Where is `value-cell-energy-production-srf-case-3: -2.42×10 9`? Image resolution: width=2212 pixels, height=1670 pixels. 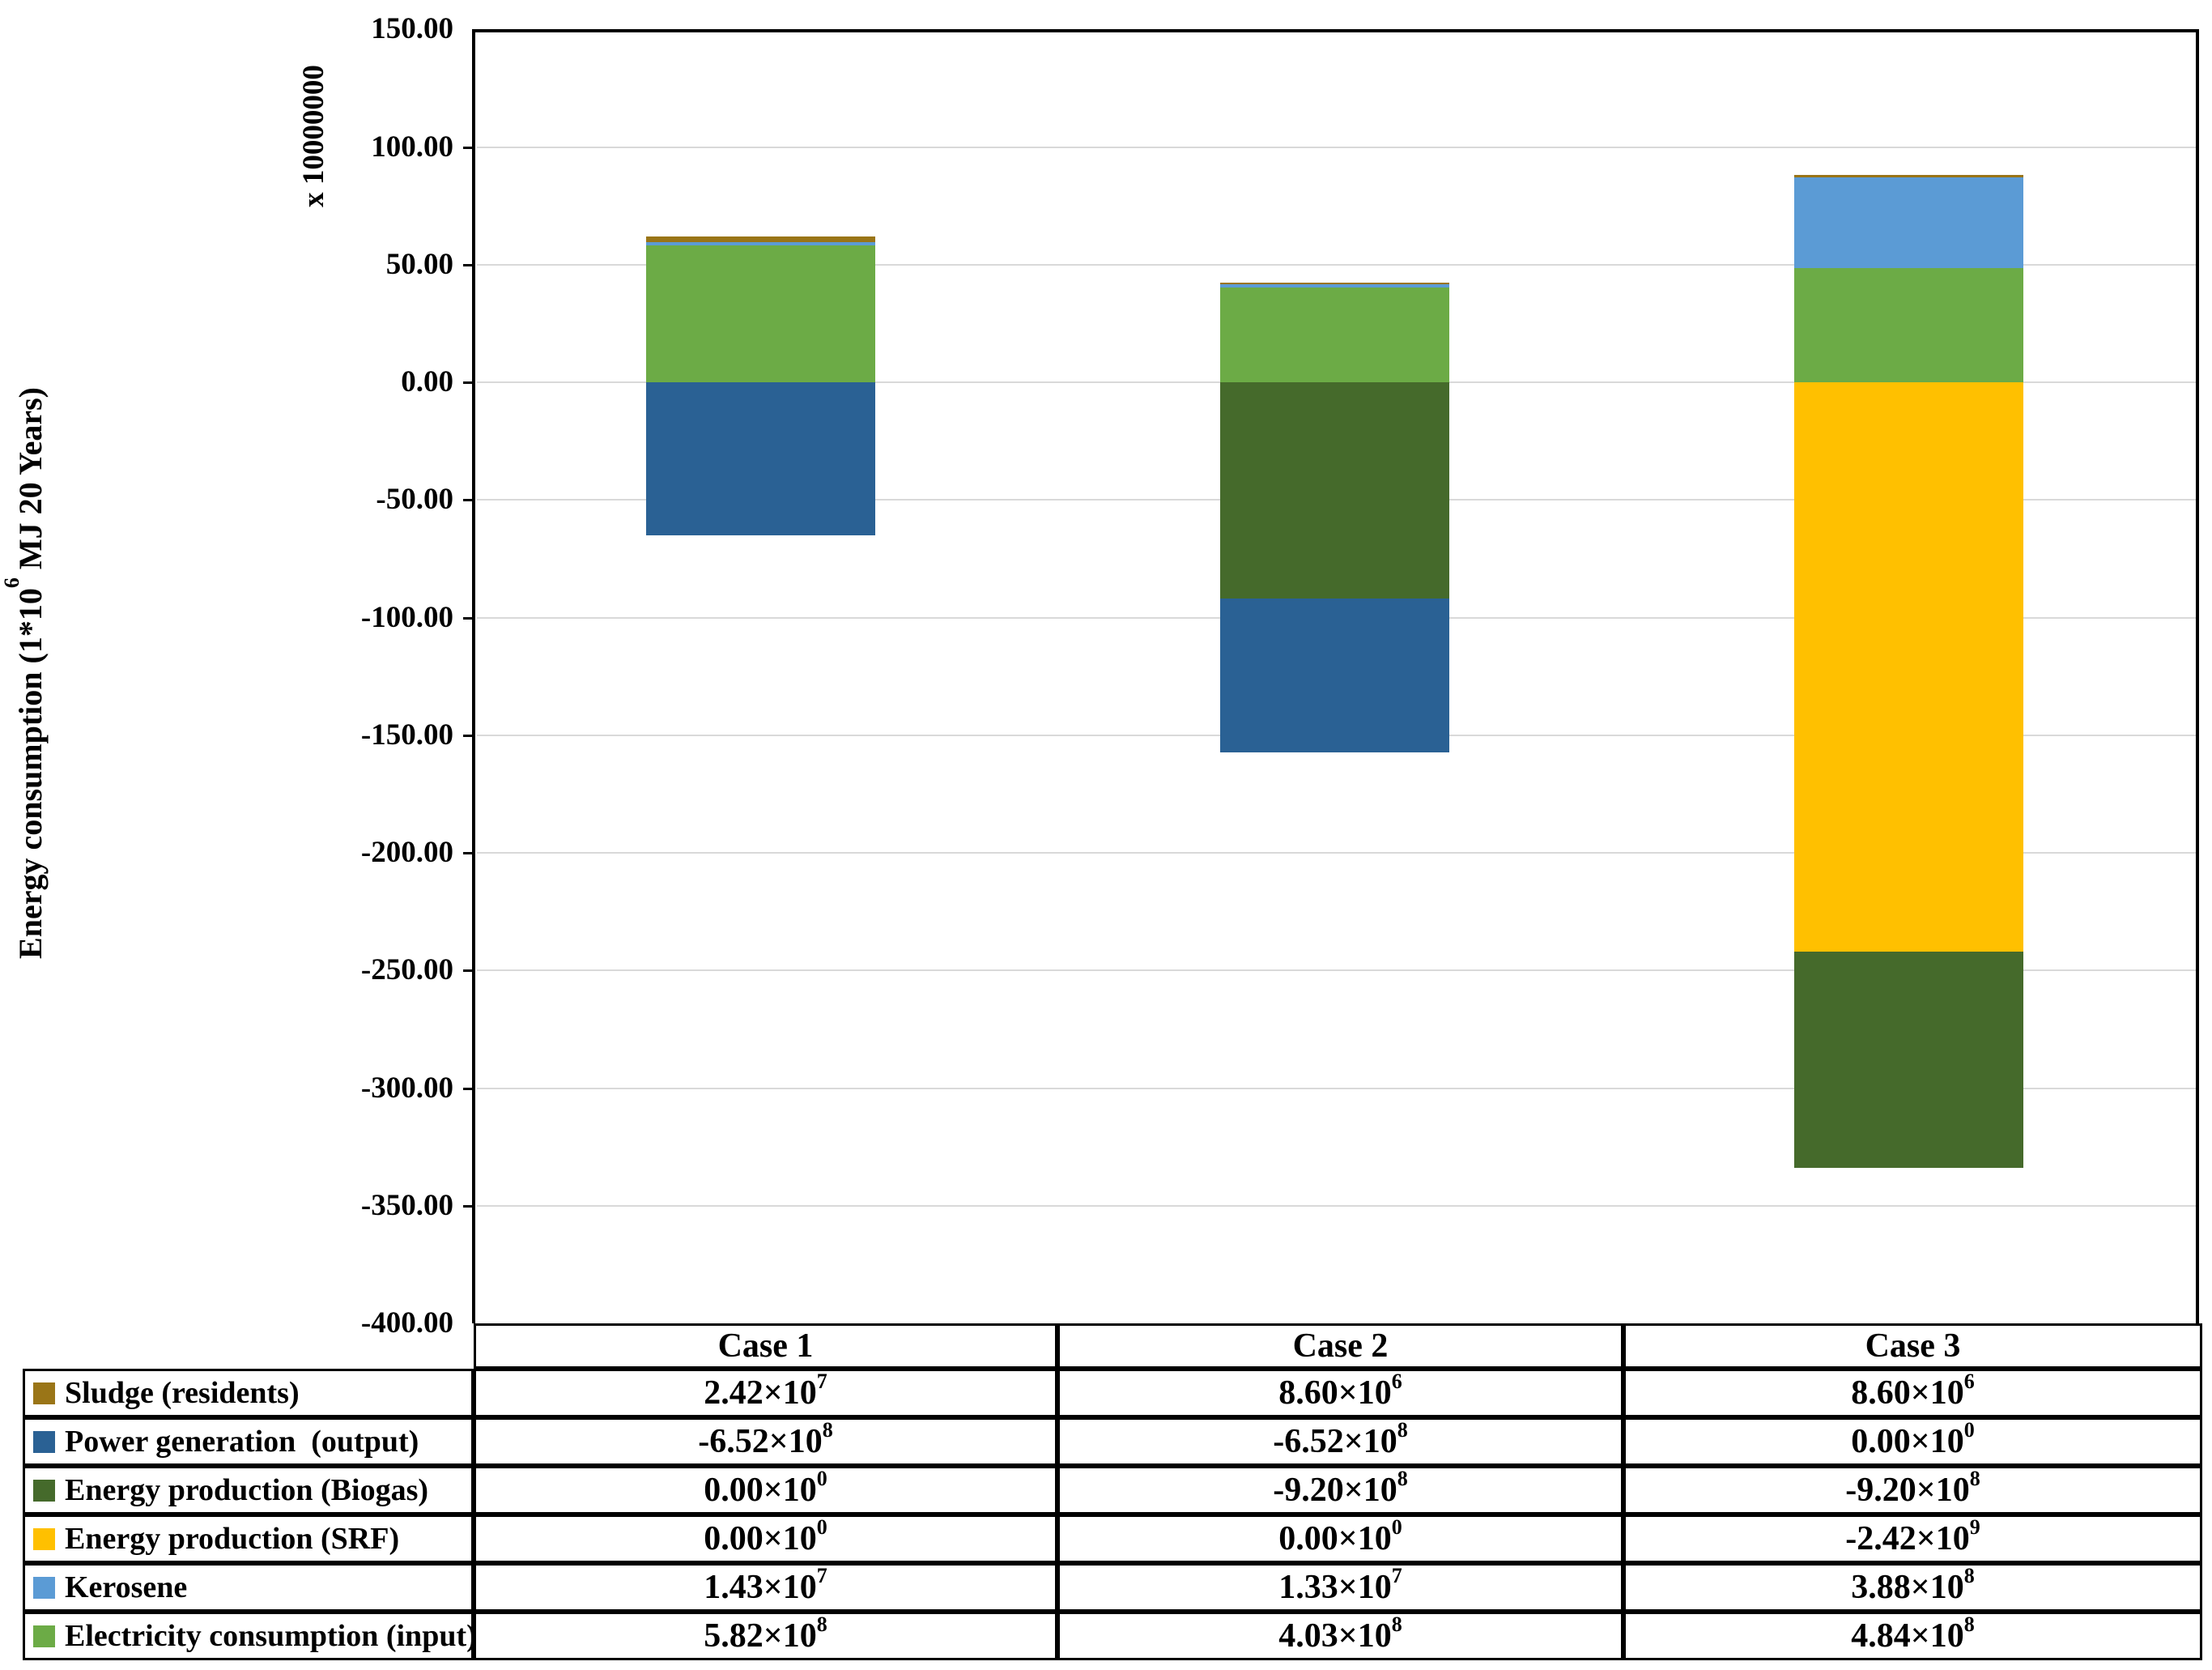 value-cell-energy-production-srf-case-3: -2.42×10 9 is located at coordinates (1913, 1539).